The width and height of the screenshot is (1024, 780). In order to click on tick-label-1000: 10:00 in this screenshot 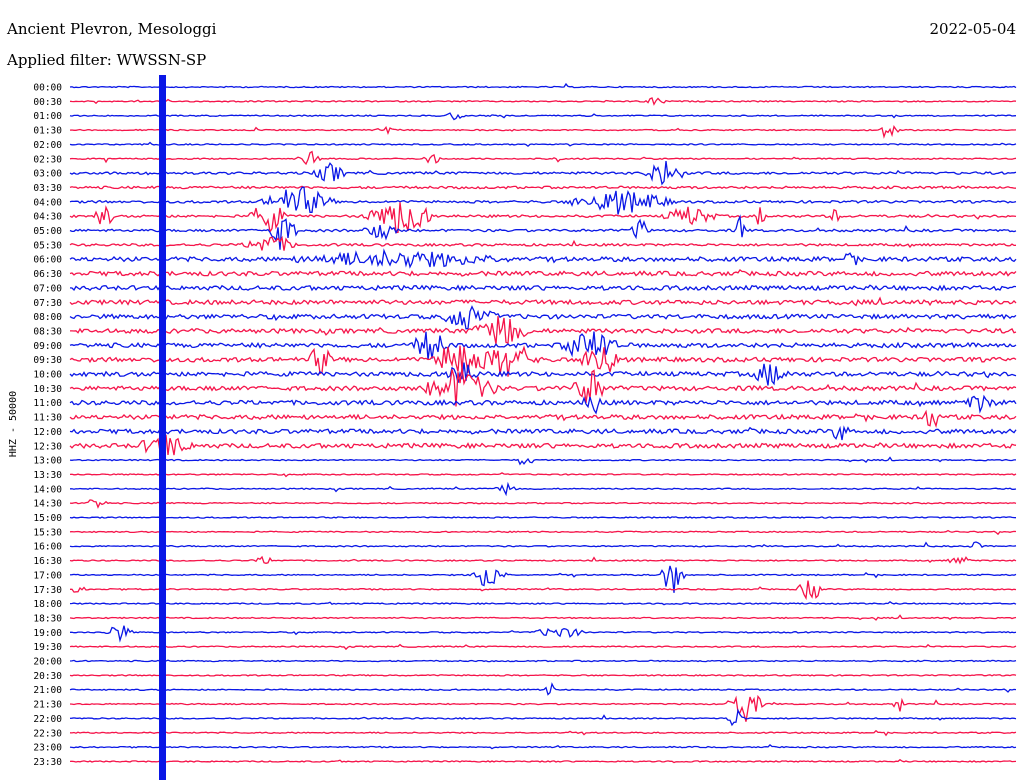, I will do `click(47, 375)`.